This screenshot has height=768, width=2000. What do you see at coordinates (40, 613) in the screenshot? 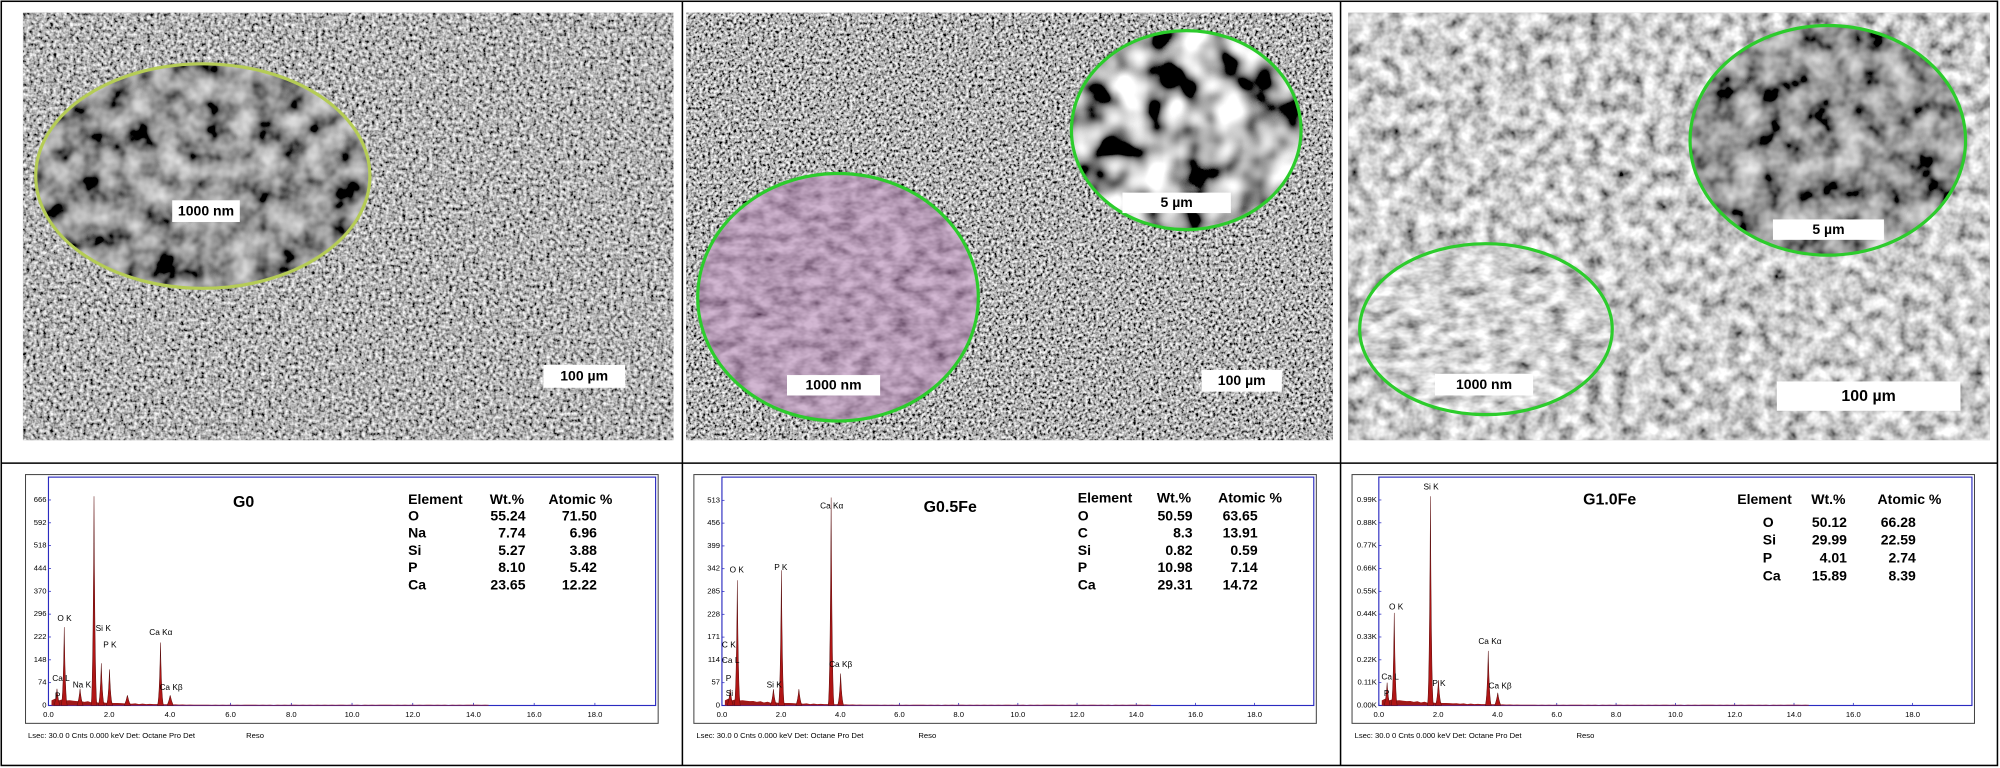
I see `y-tick-label: 296` at bounding box center [40, 613].